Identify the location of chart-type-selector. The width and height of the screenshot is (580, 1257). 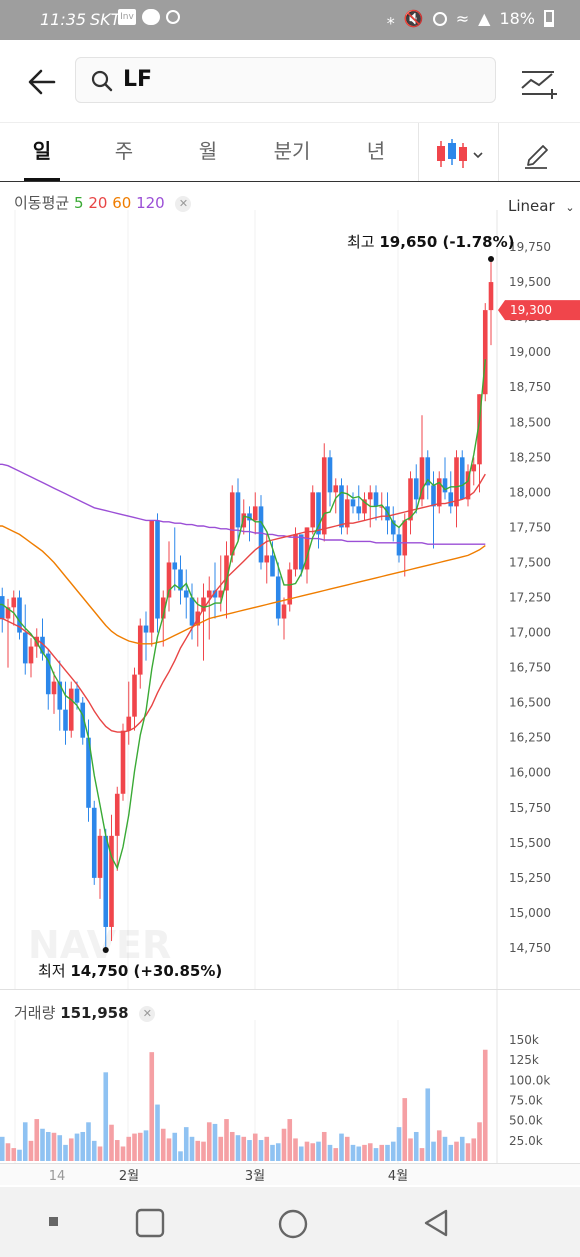
(463, 153).